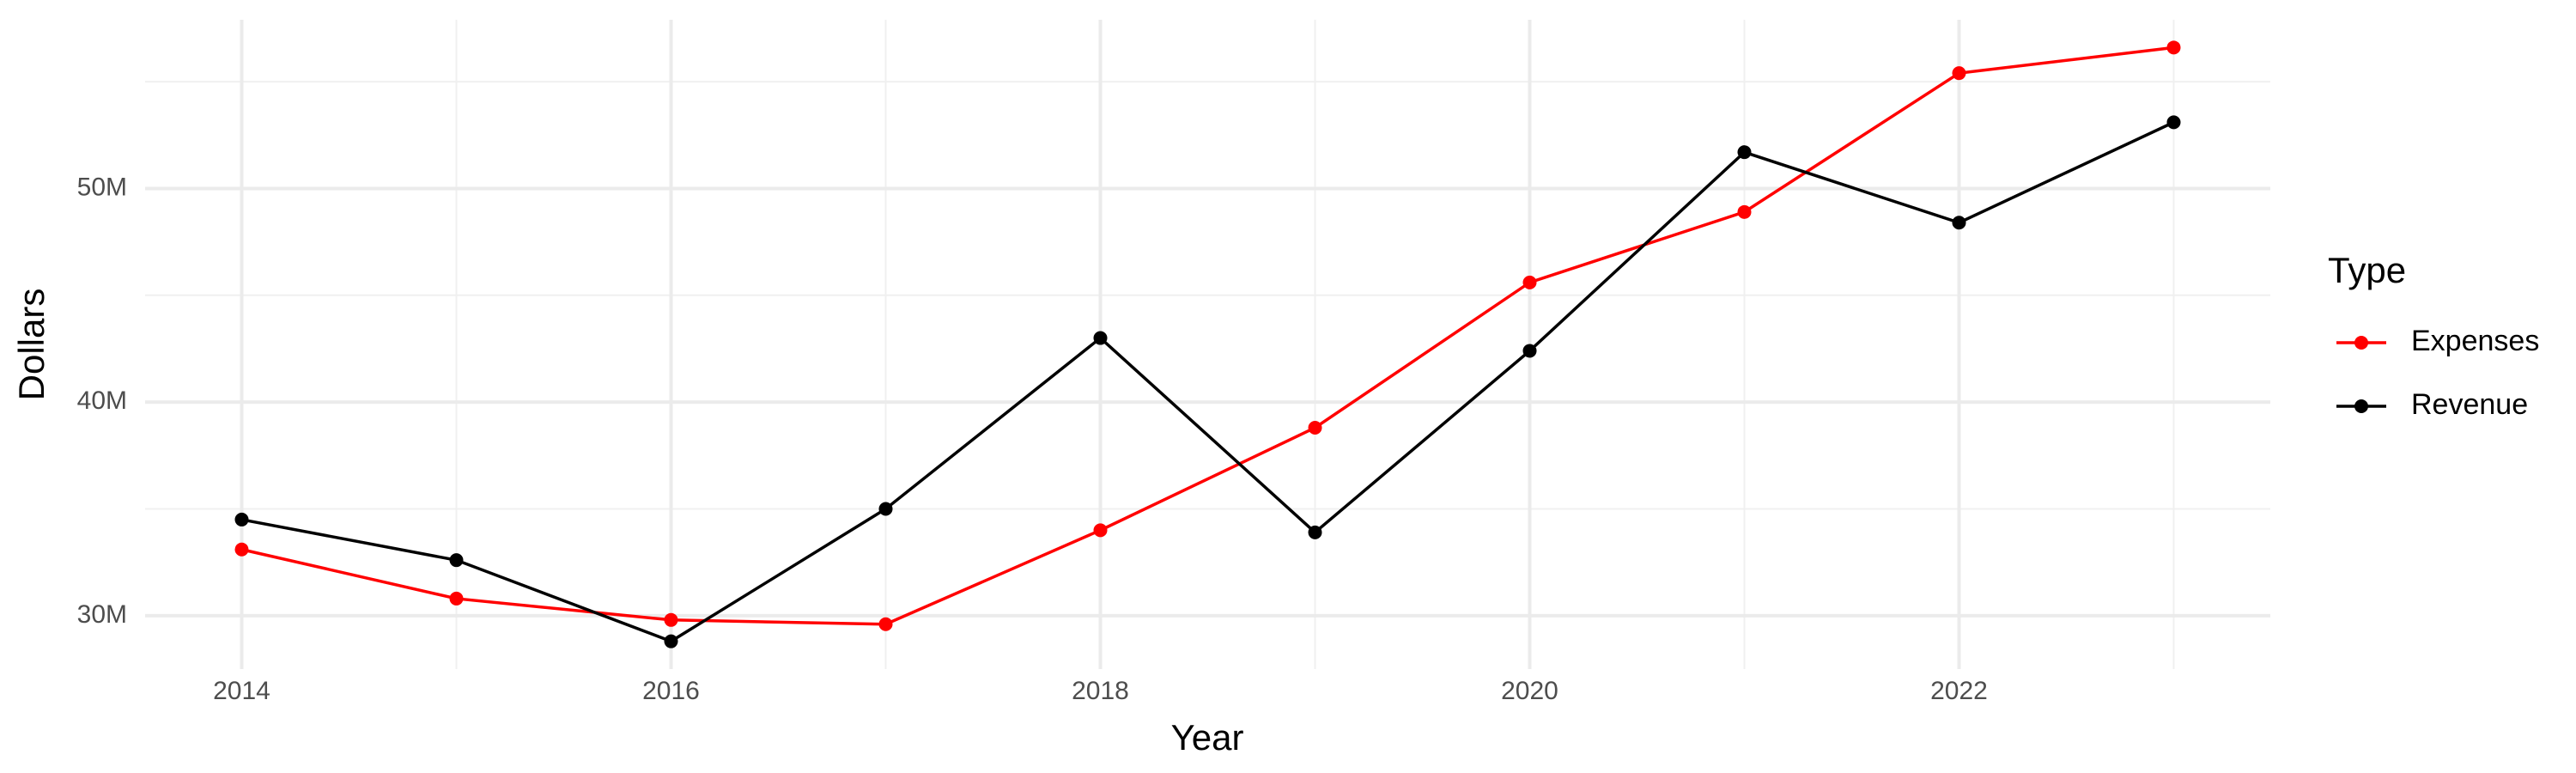 Image resolution: width=2576 pixels, height=773 pixels. Describe the element at coordinates (1959, 691) in the screenshot. I see `x-tick-label: 2022` at that location.